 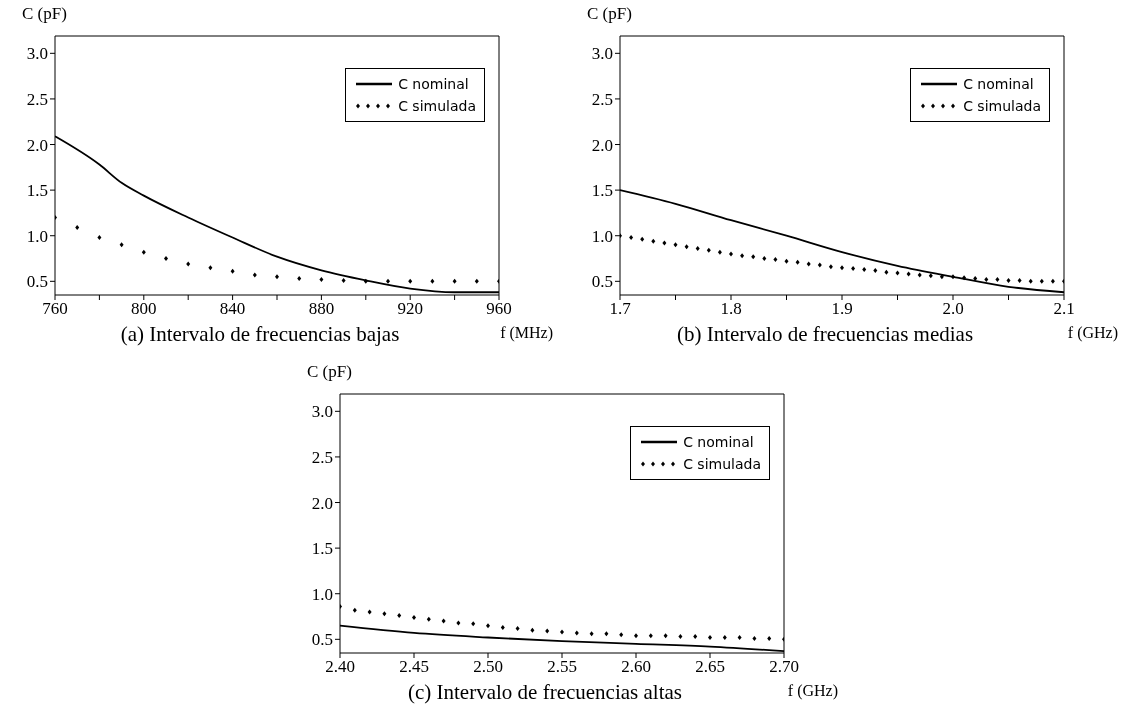 I want to click on text: (b) Intervalo de frecuencias medias, so click(x=825, y=334).